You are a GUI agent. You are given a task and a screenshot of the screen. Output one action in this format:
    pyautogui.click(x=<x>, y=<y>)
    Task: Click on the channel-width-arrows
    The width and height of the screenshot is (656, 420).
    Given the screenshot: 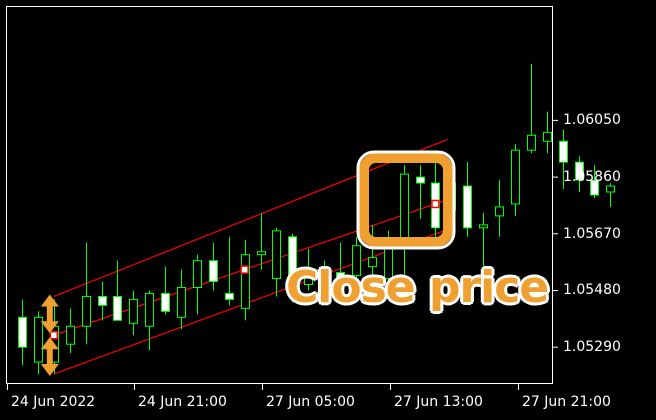 What is the action you would take?
    pyautogui.click(x=49, y=335)
    